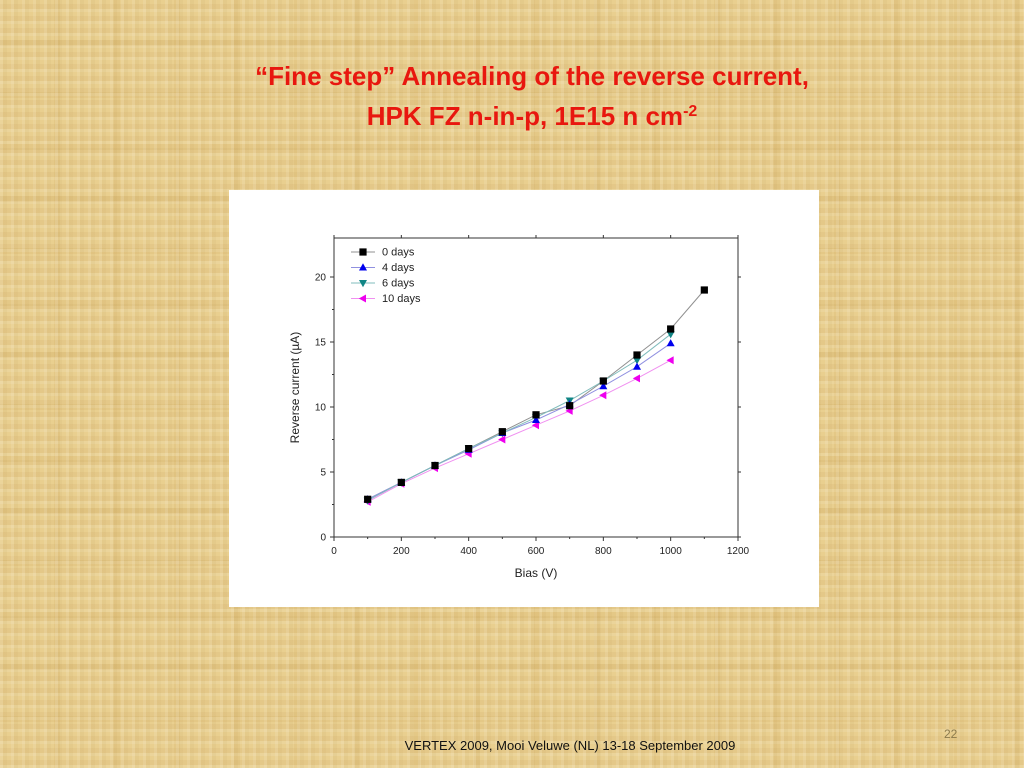  I want to click on page-number: 22, so click(951, 734).